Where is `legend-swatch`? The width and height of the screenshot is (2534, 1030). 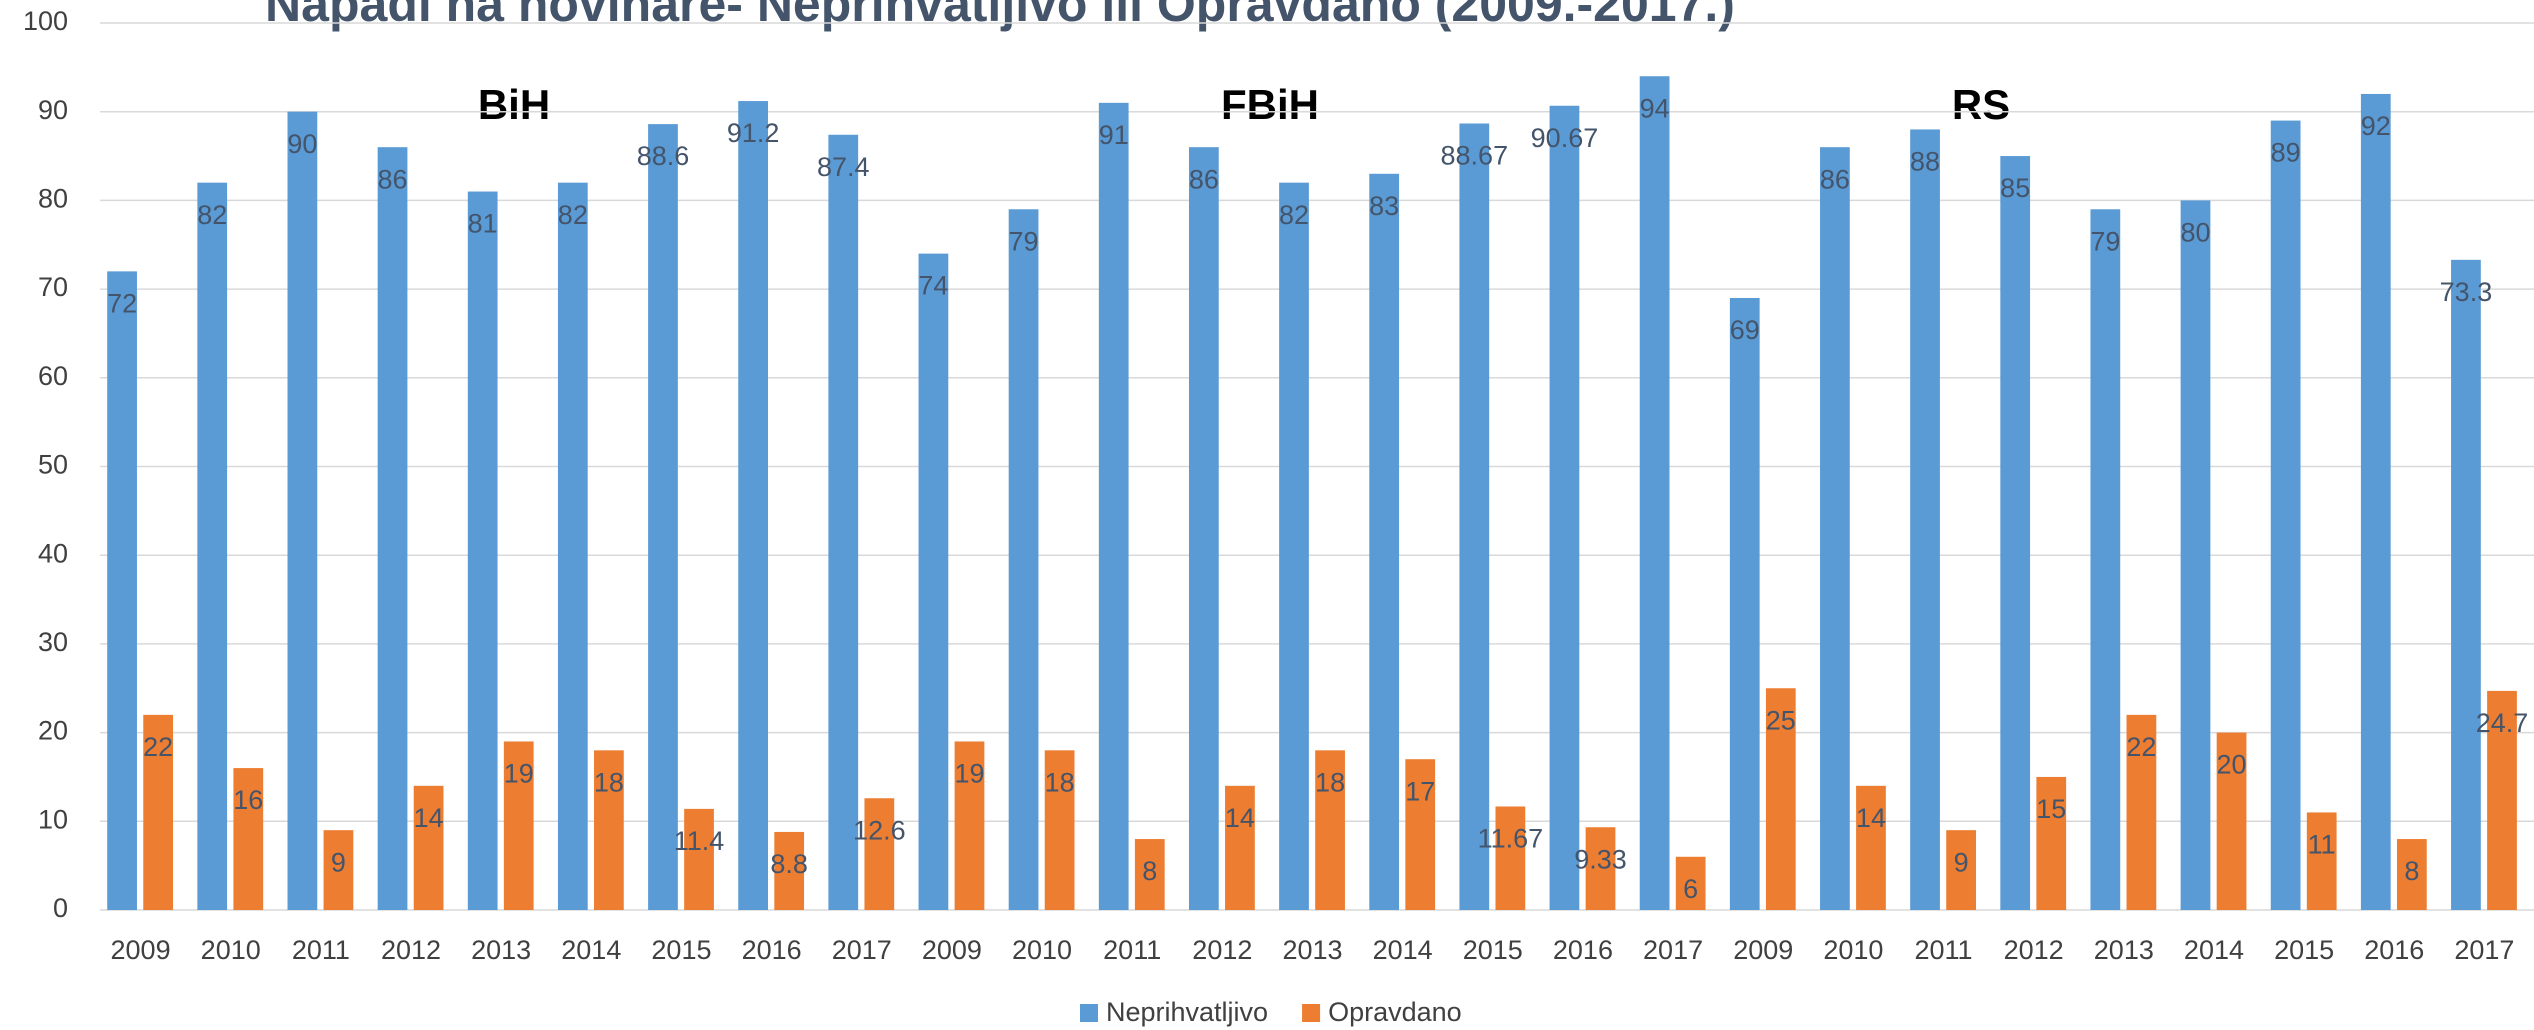 legend-swatch is located at coordinates (1311, 1013).